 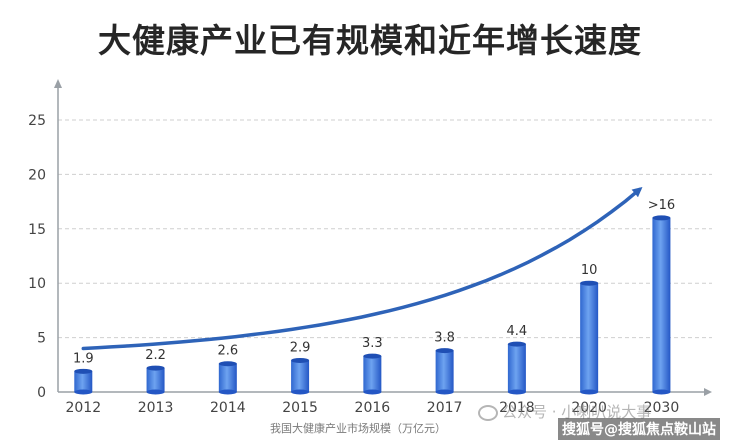 I want to click on y-tick-label: 15, so click(x=37, y=230).